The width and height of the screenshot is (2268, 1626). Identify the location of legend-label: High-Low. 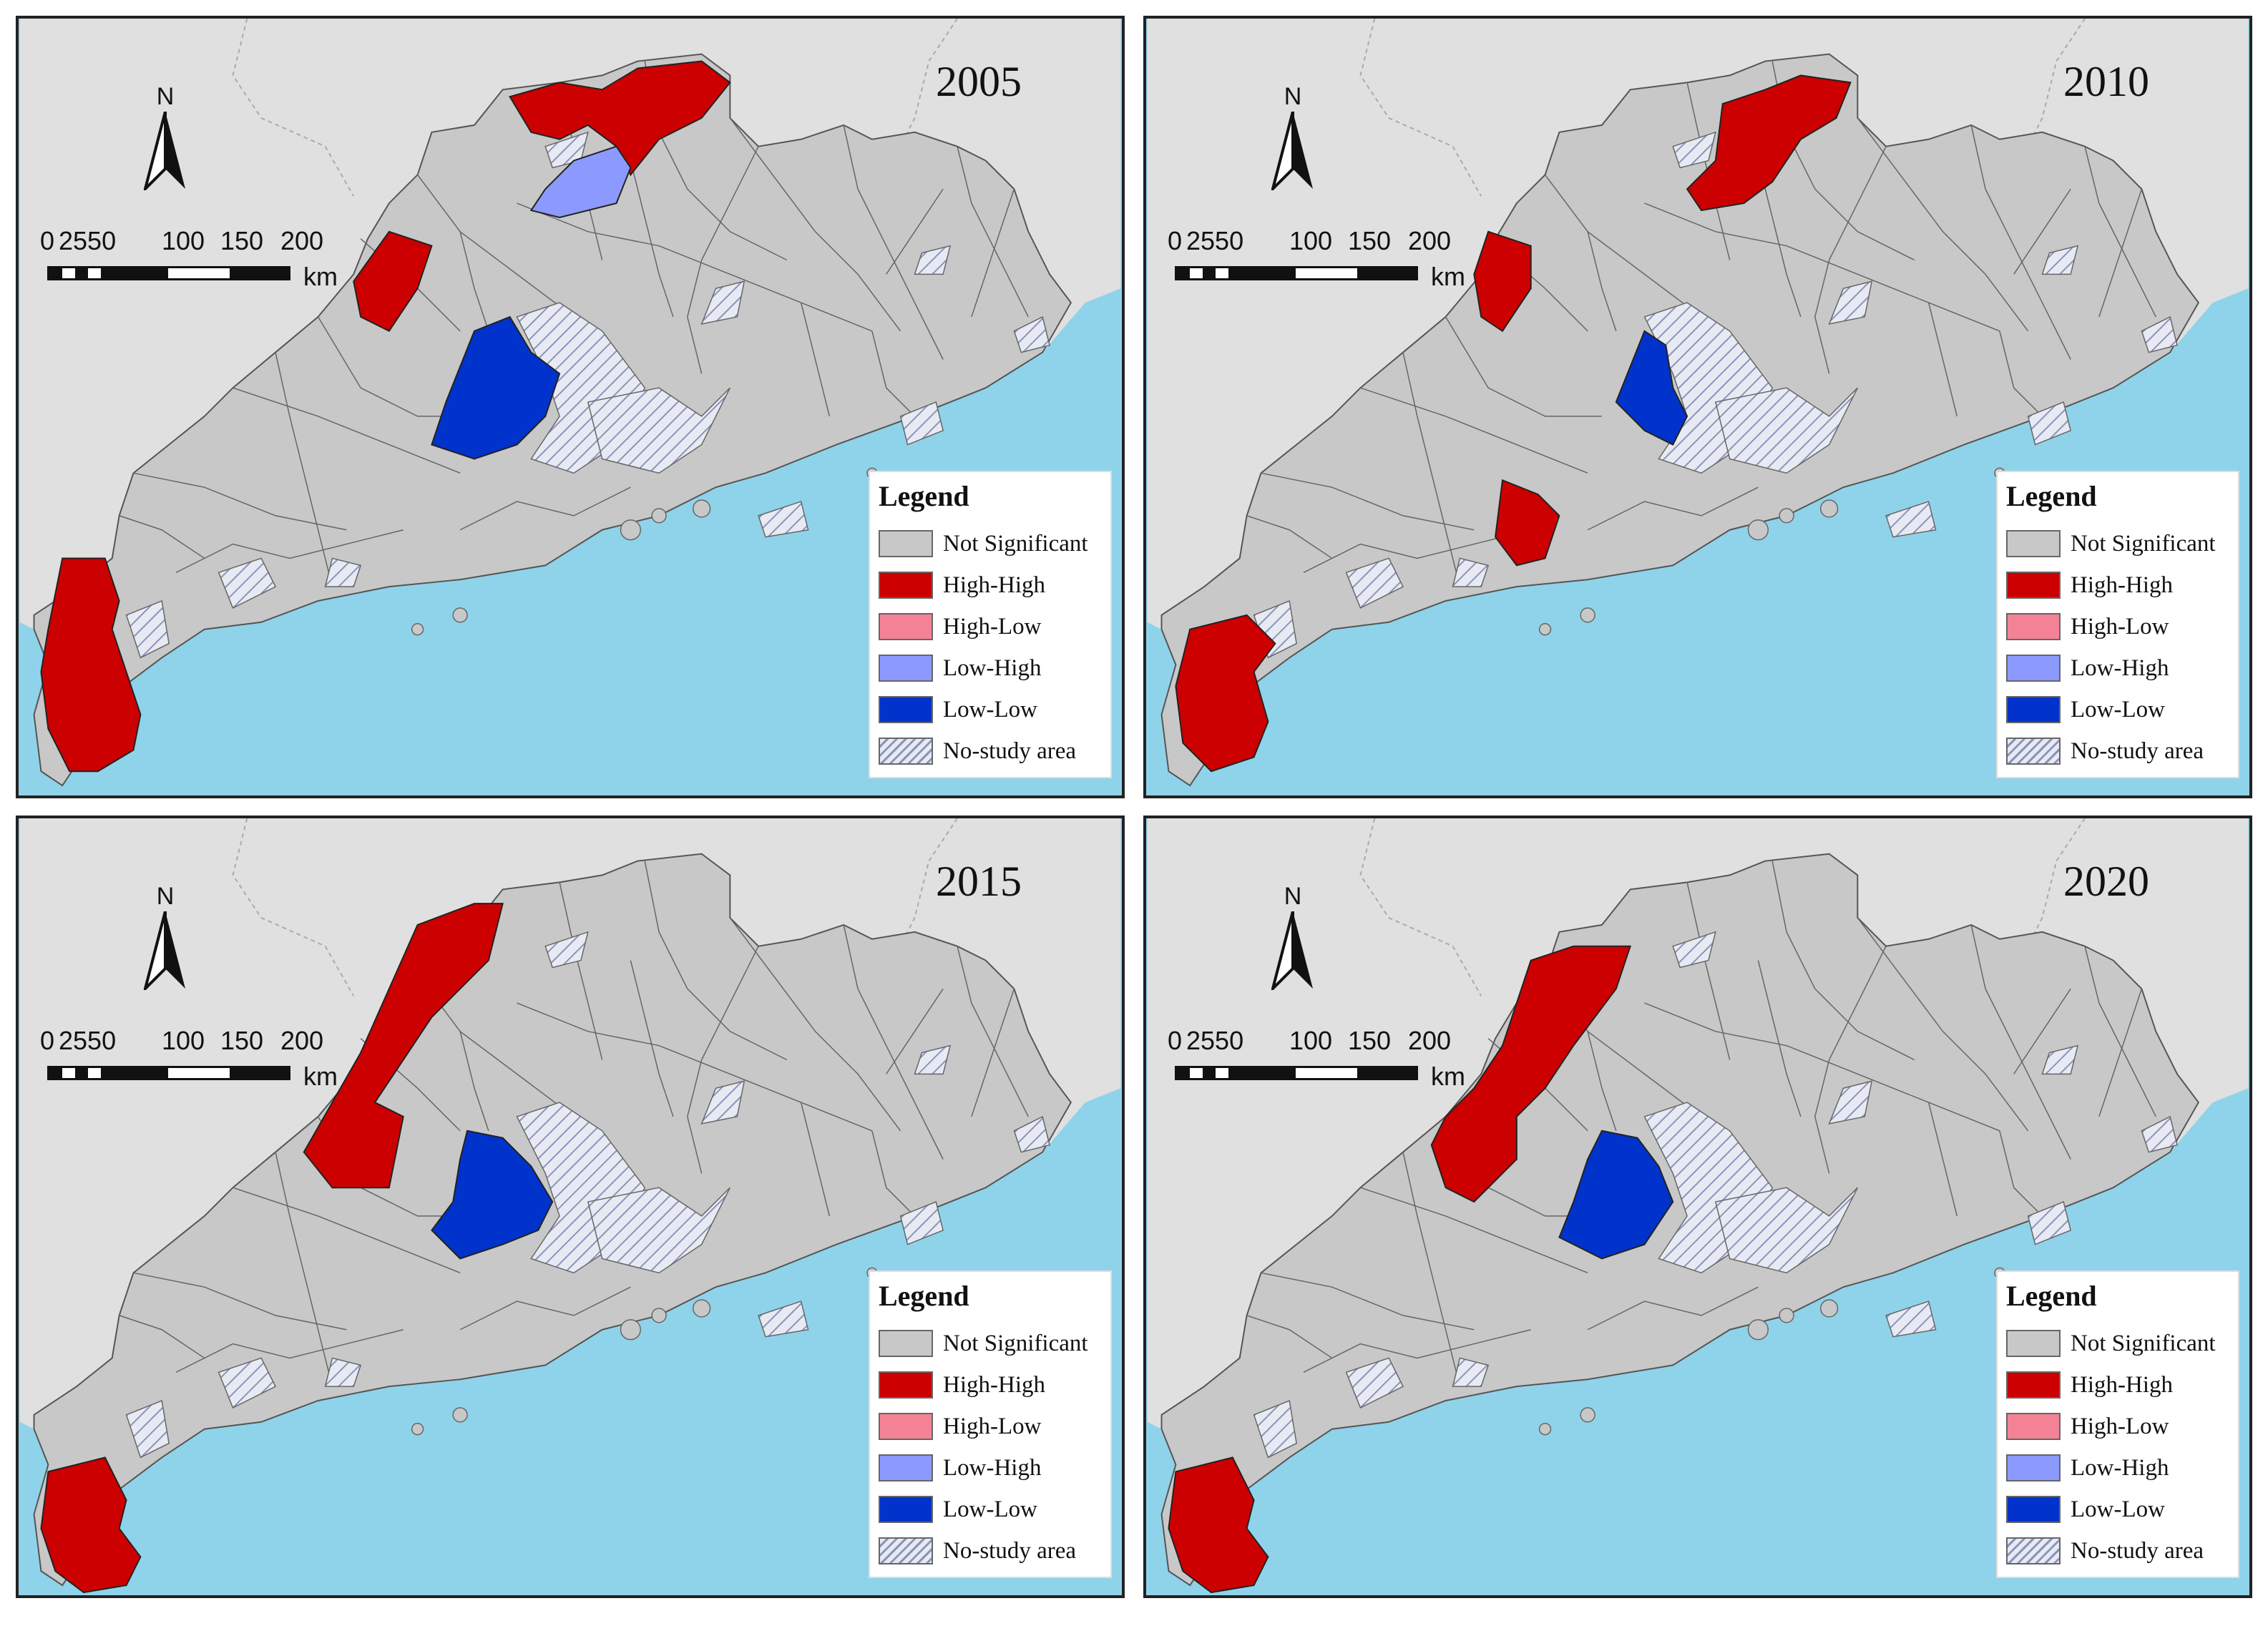
(992, 1426).